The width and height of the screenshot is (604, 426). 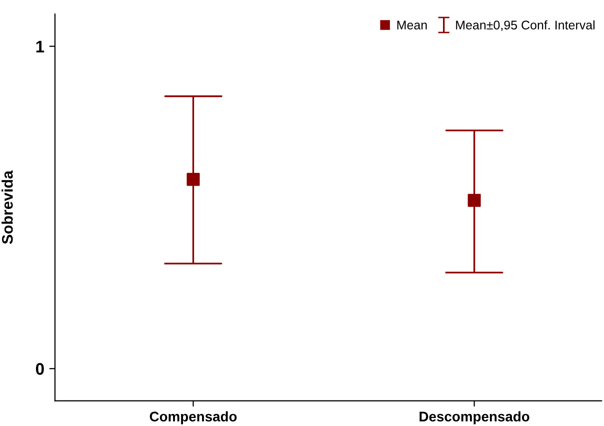 I want to click on legend-label: Mean, so click(x=412, y=25).